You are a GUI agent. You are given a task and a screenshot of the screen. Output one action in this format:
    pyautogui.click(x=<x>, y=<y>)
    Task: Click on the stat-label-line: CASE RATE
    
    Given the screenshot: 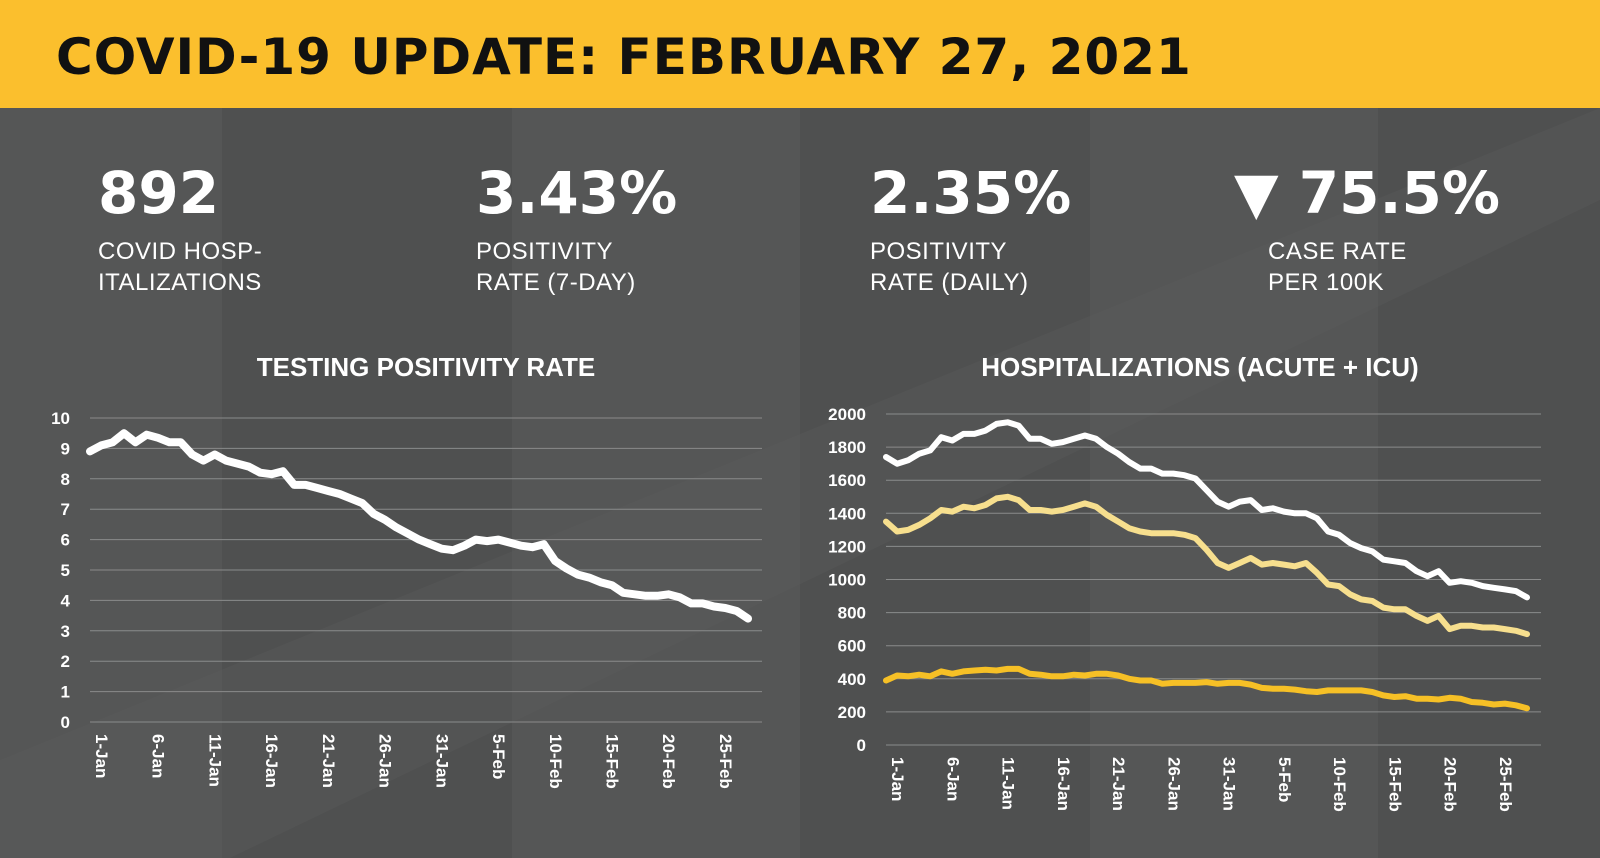 What is the action you would take?
    pyautogui.click(x=1337, y=251)
    